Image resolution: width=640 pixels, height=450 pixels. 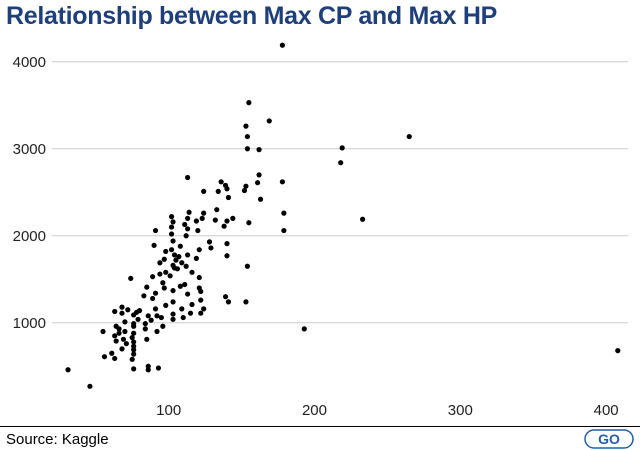 What do you see at coordinates (460, 410) in the screenshot?
I see `x-tick-label: 300` at bounding box center [460, 410].